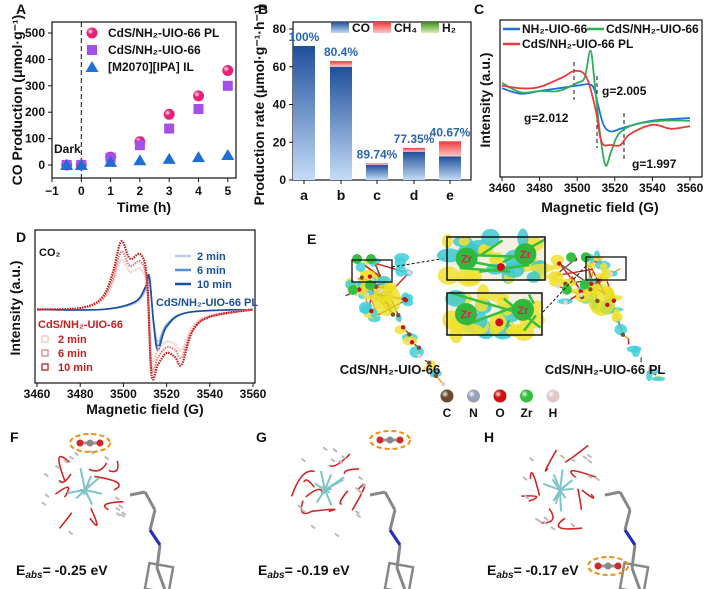 This screenshot has width=707, height=589. What do you see at coordinates (341, 123) in the screenshot?
I see `bar-b-CO` at bounding box center [341, 123].